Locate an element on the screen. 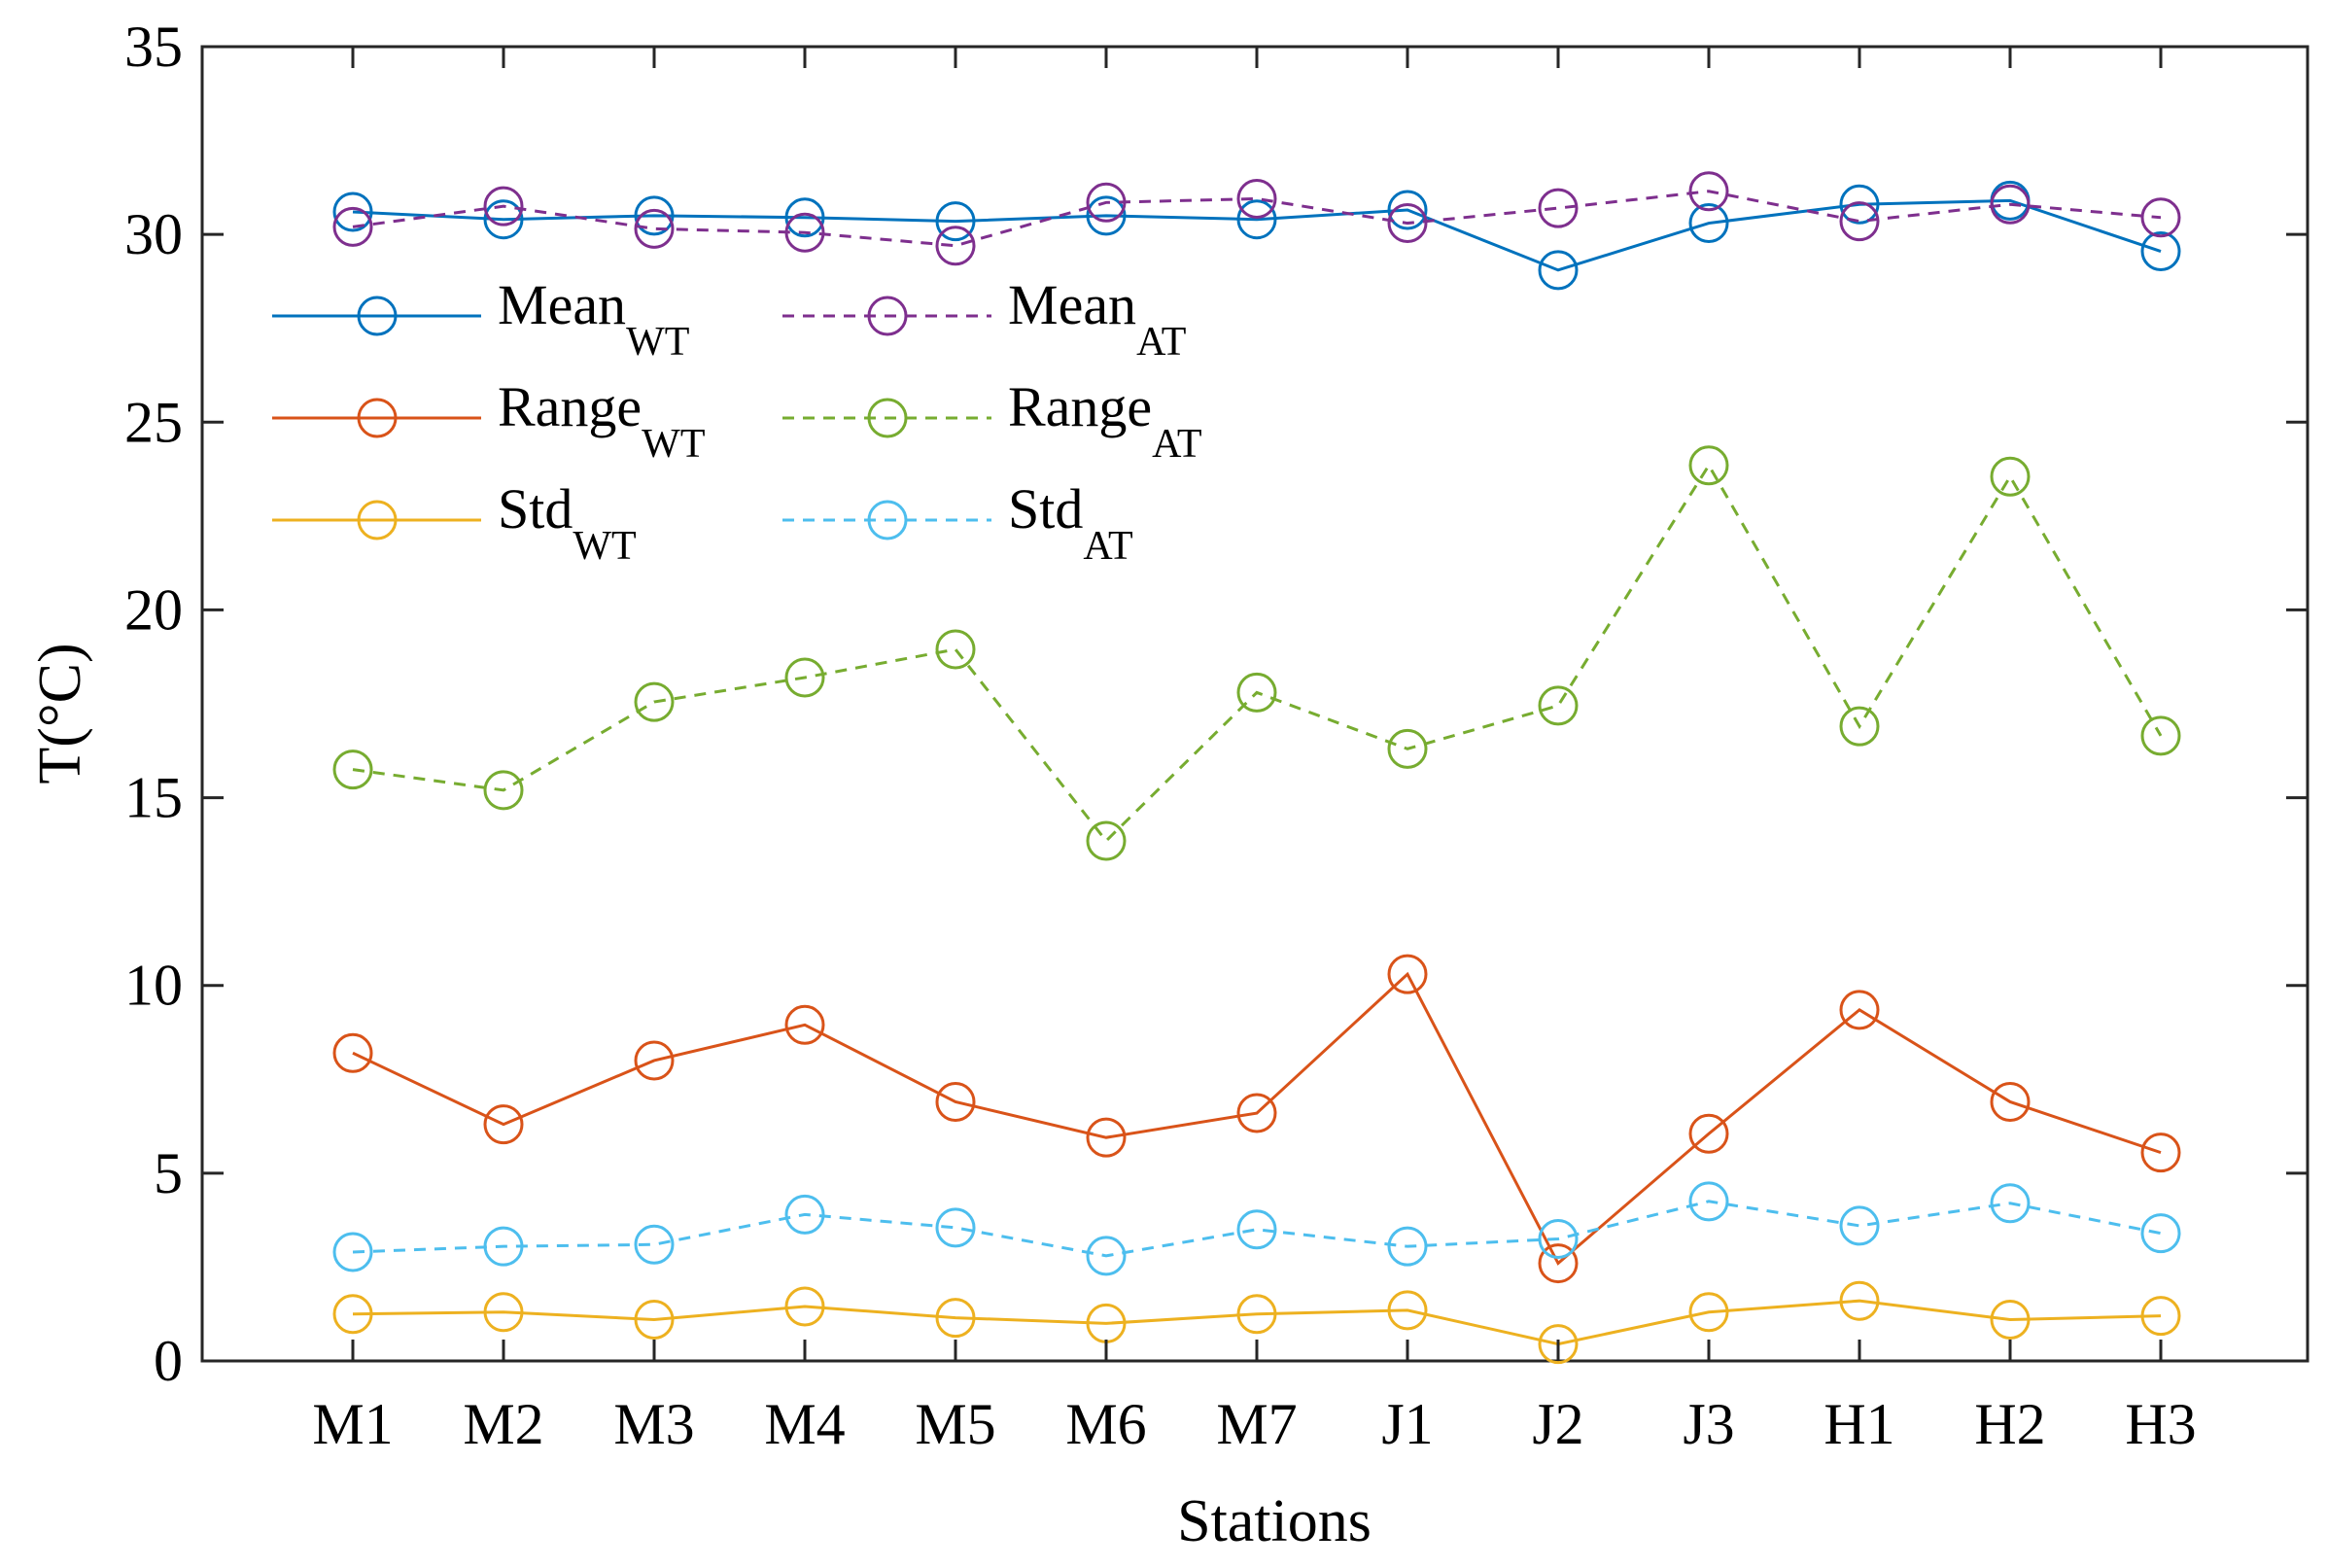  y-tick-label: 5 is located at coordinates (168, 1173).